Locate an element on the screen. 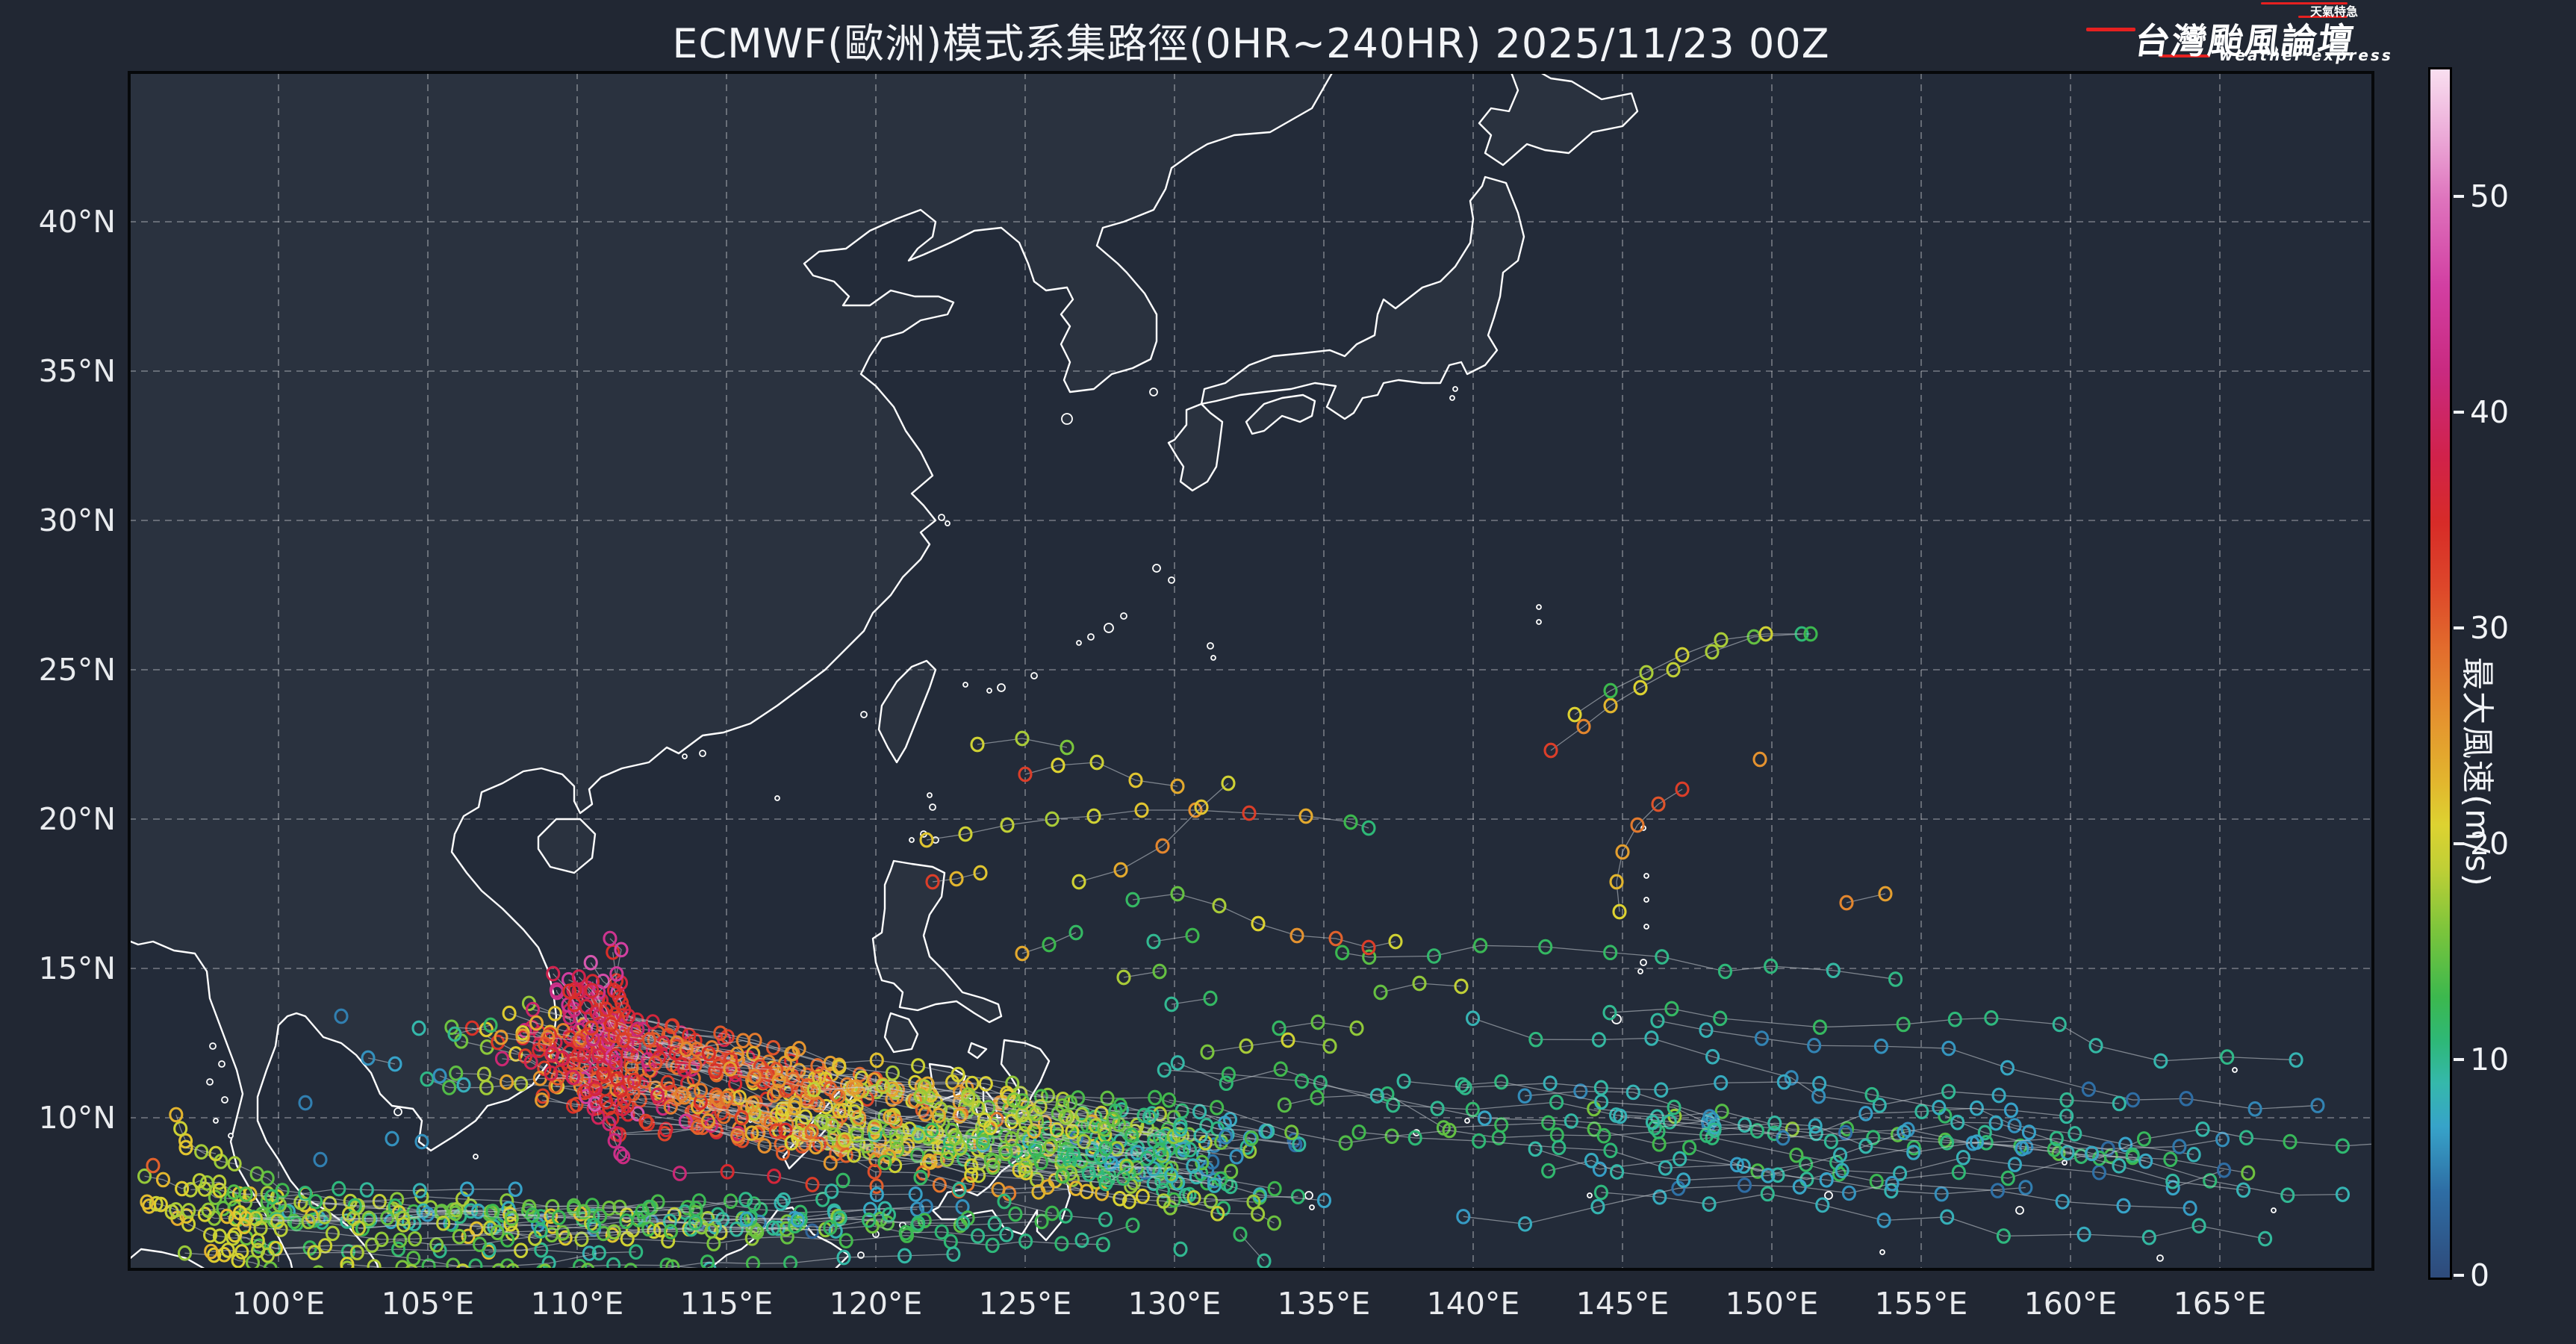  coastline-honshu is located at coordinates (1362, 297).